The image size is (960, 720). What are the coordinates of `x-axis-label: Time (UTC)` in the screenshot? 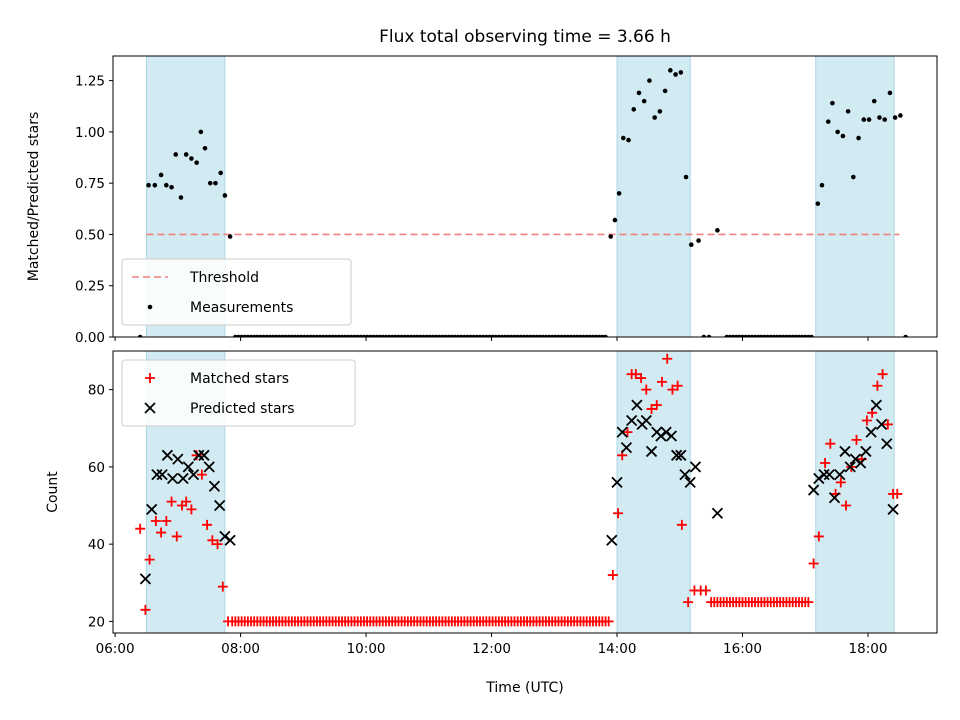 It's located at (524, 688).